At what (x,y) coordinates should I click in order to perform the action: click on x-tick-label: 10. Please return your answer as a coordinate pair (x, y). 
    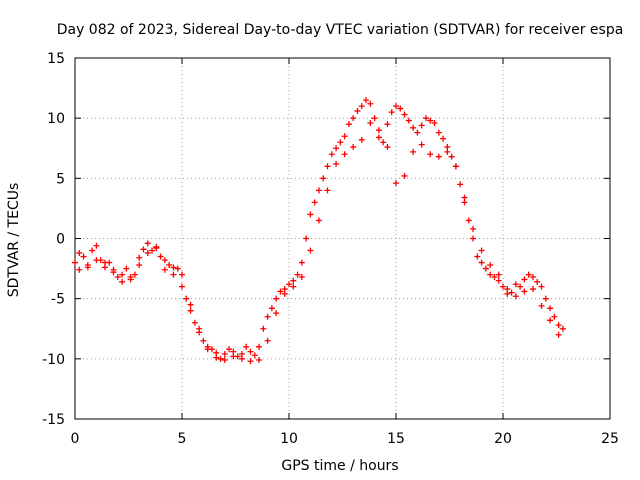
    Looking at the image, I should click on (289, 439).